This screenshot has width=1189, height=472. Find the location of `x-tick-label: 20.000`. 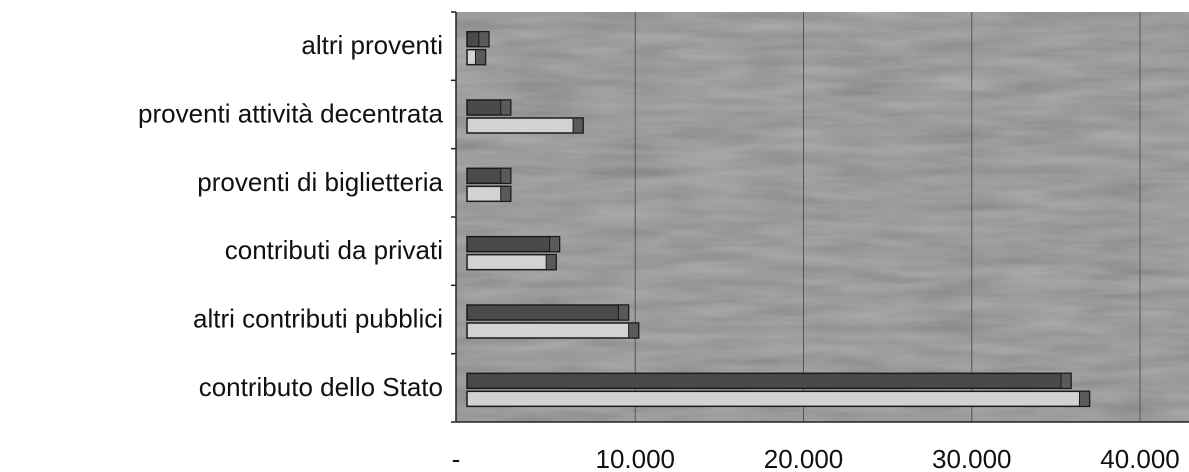

x-tick-label: 20.000 is located at coordinates (804, 458).